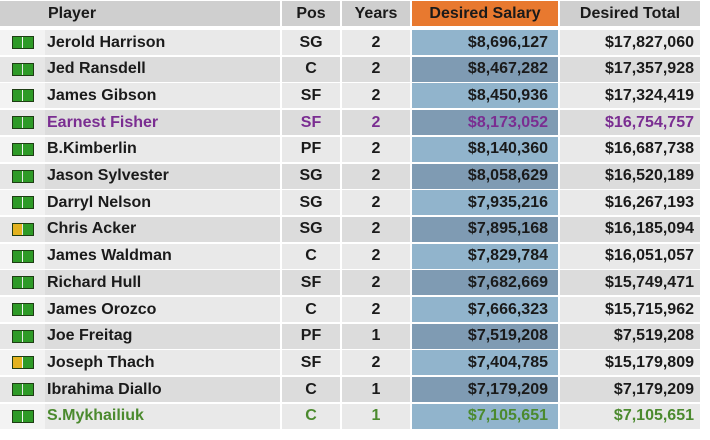 Image resolution: width=710 pixels, height=440 pixels. What do you see at coordinates (355, 256) in the screenshot?
I see `table-row: James Waldman C 2 $7,829,784 $16,051,057` at bounding box center [355, 256].